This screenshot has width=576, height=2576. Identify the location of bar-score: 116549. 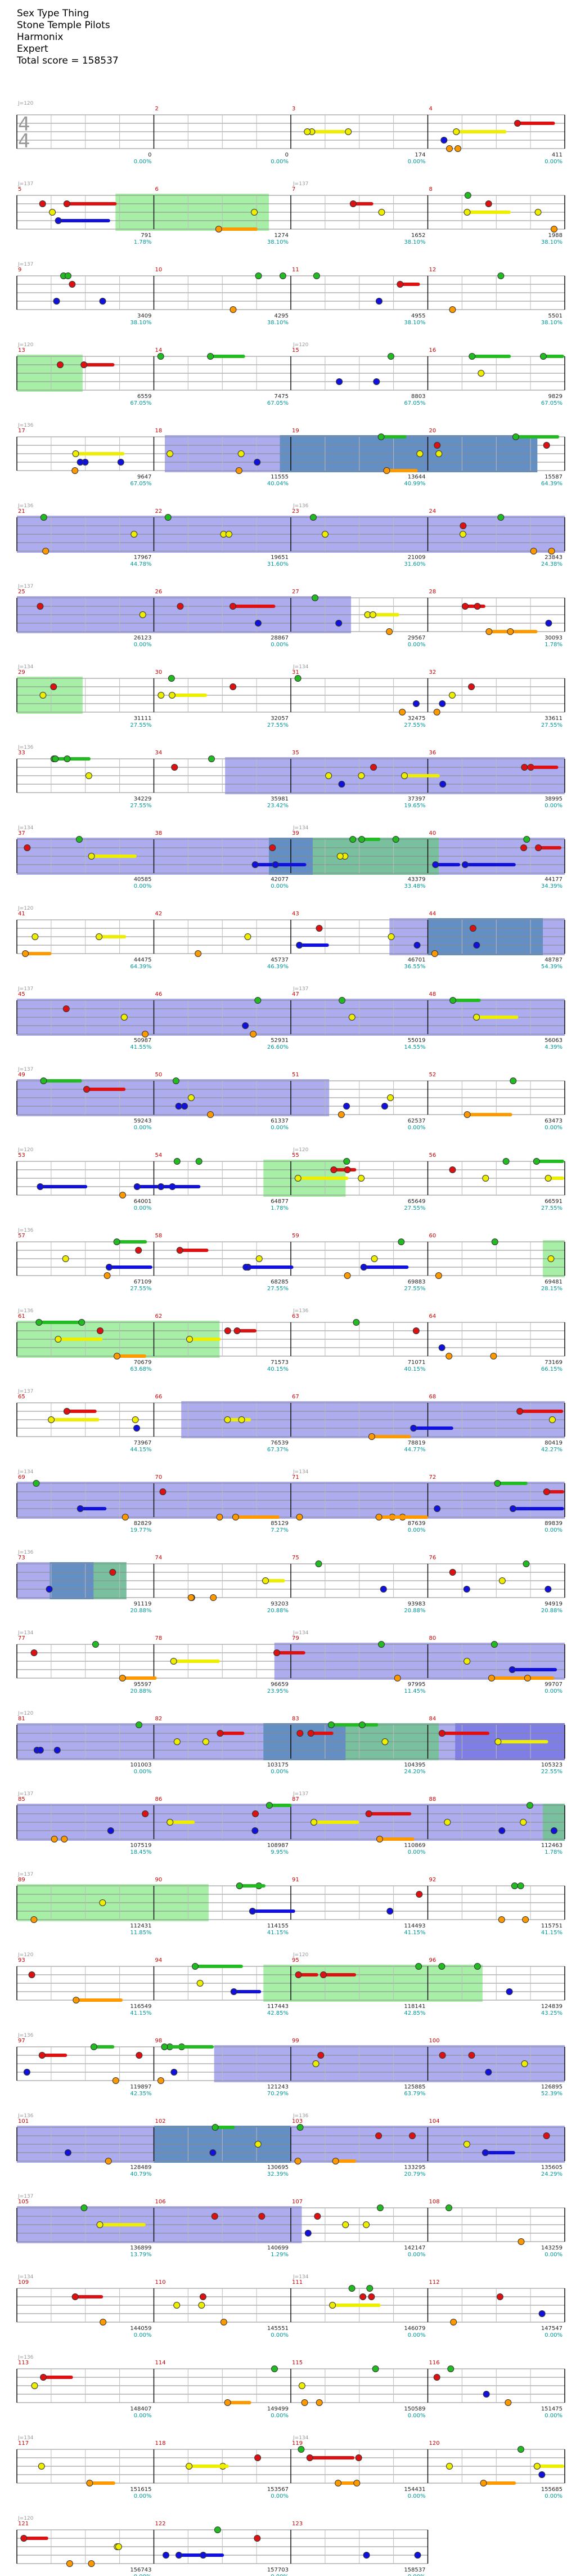
(140, 2006).